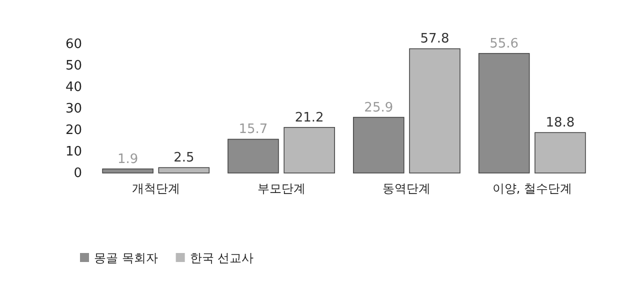  Describe the element at coordinates (73, 88) in the screenshot. I see `y-tick-label: 40` at that location.